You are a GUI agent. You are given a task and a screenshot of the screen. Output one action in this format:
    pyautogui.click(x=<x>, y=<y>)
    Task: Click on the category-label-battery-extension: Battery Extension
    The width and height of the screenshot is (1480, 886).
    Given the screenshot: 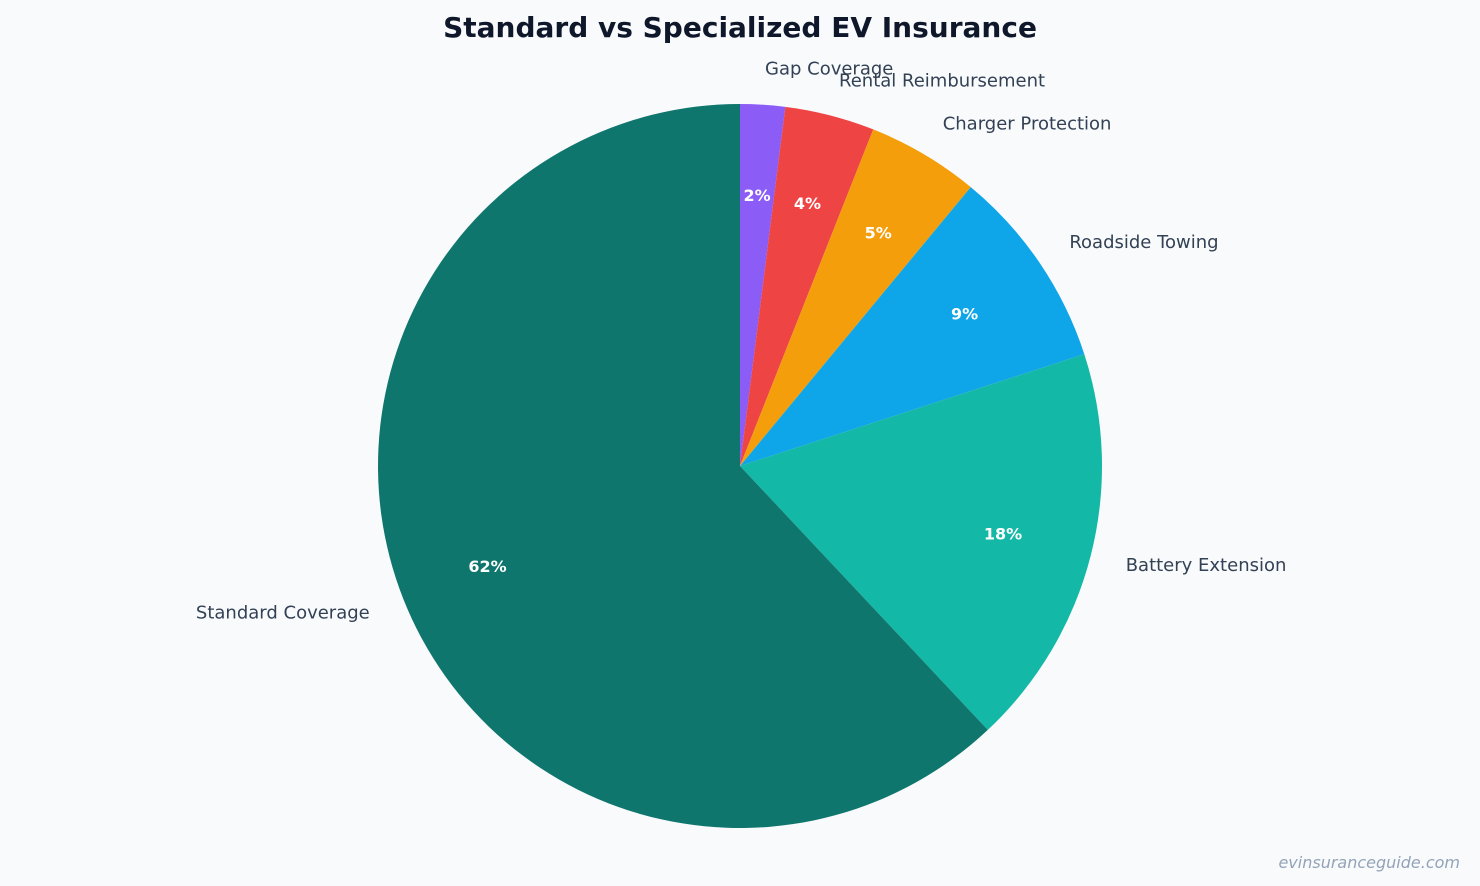 What is the action you would take?
    pyautogui.click(x=1206, y=565)
    